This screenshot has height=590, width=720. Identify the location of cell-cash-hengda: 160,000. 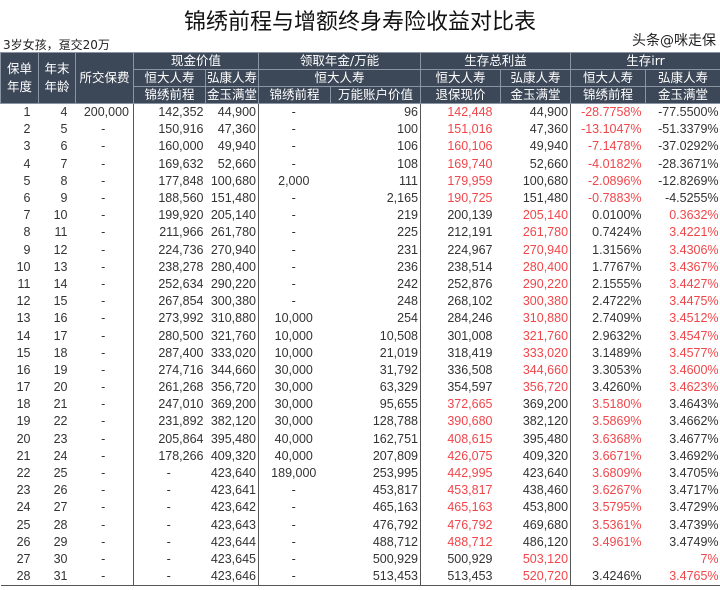
(169, 147).